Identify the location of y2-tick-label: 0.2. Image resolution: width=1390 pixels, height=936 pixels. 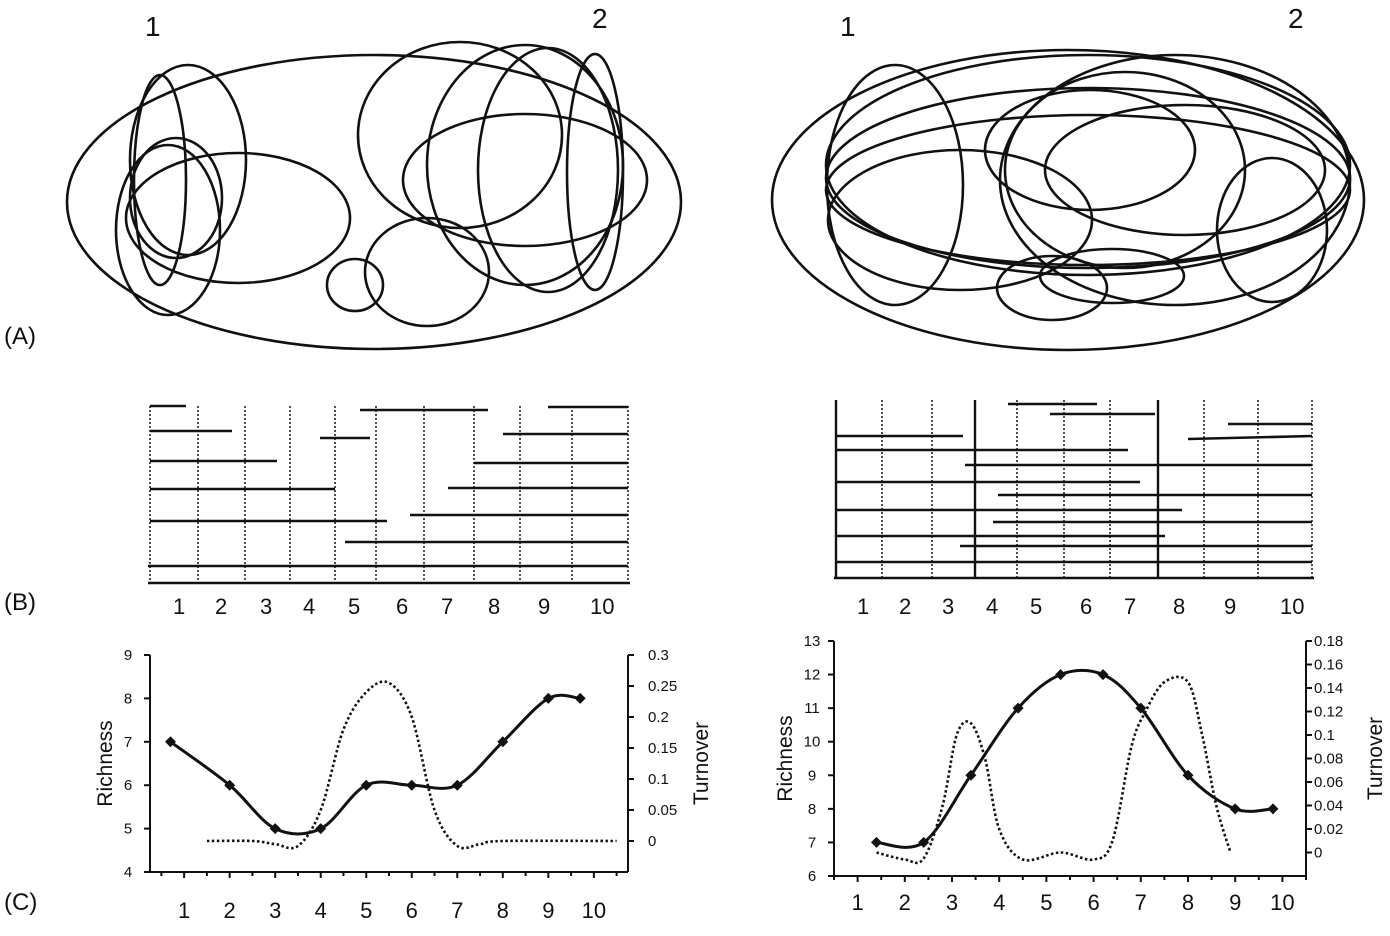
(658, 717).